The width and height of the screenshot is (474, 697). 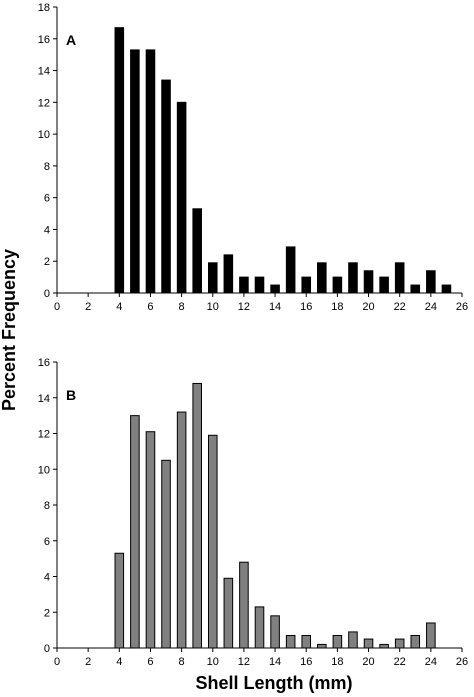 What do you see at coordinates (47, 506) in the screenshot?
I see `y-tick-label-b-8: 8` at bounding box center [47, 506].